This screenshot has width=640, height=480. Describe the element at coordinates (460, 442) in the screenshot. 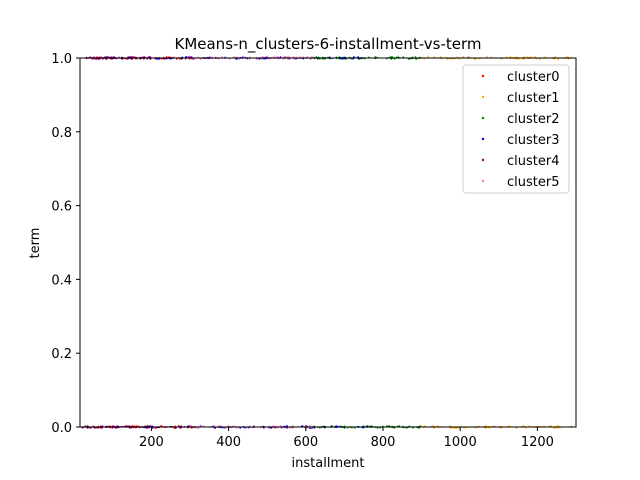

I see `x-tick-label: 1000` at that location.